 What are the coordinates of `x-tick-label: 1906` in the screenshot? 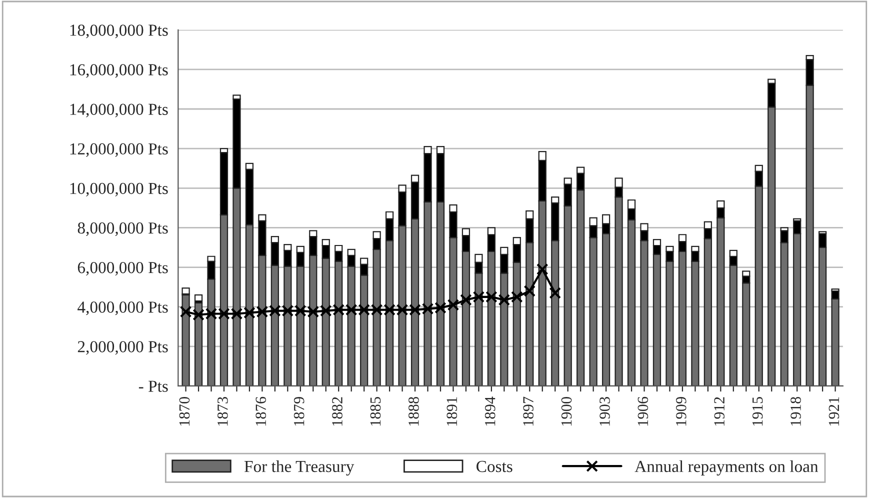 It's located at (643, 411).